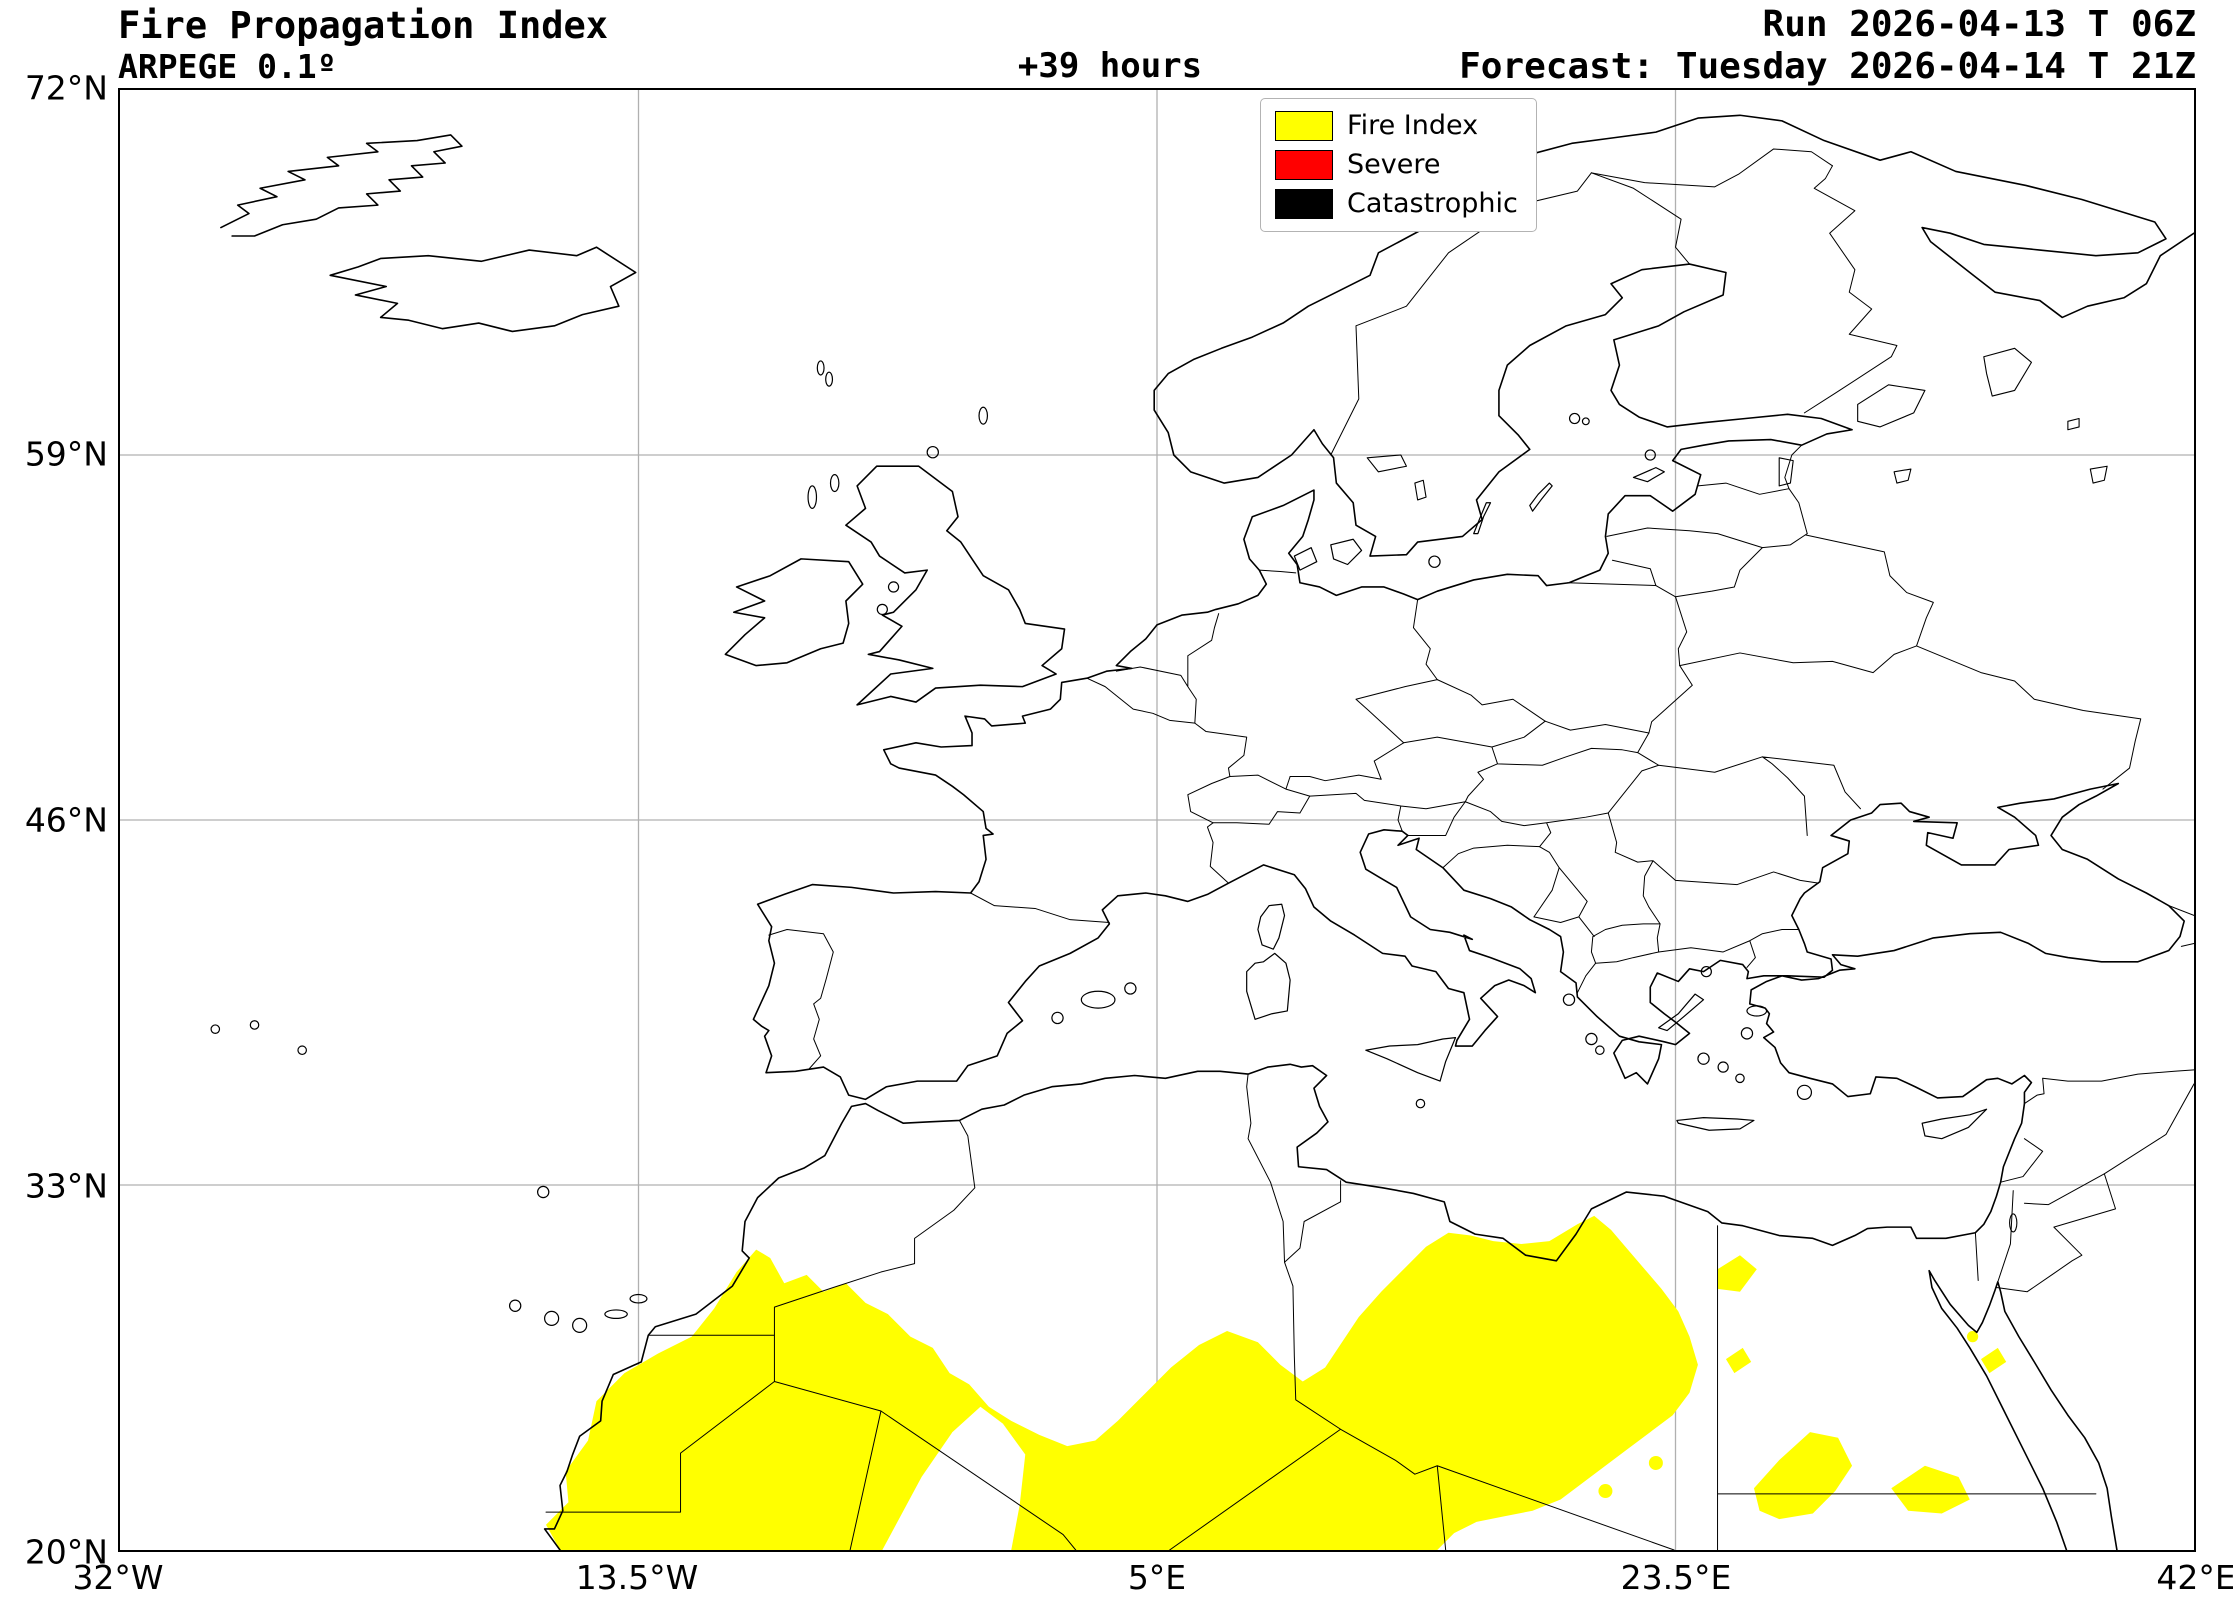  Describe the element at coordinates (1277, 571) in the screenshot. I see `border-denmark-germany` at that location.